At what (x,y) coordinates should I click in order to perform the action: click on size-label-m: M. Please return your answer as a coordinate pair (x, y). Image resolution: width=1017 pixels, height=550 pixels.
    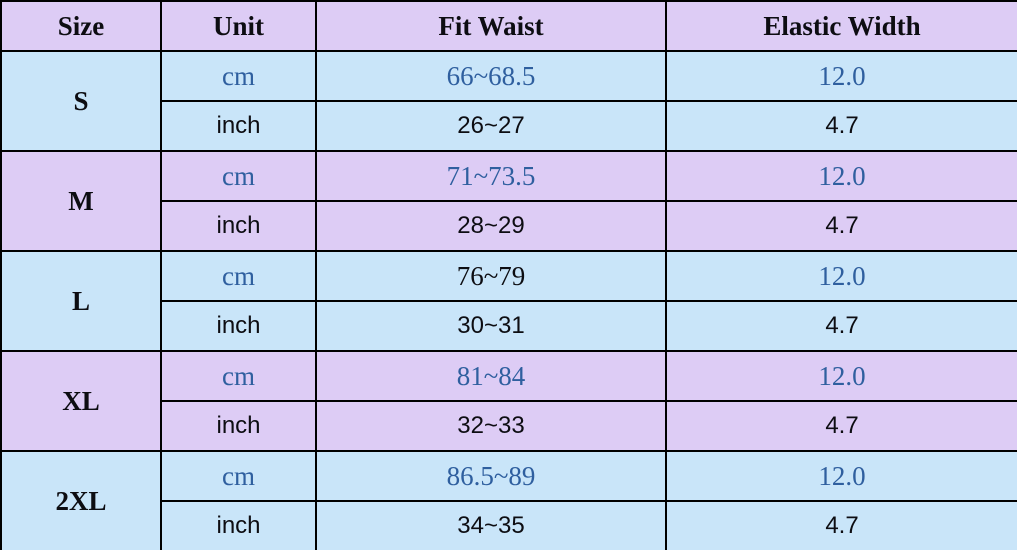
    Looking at the image, I should click on (81, 201).